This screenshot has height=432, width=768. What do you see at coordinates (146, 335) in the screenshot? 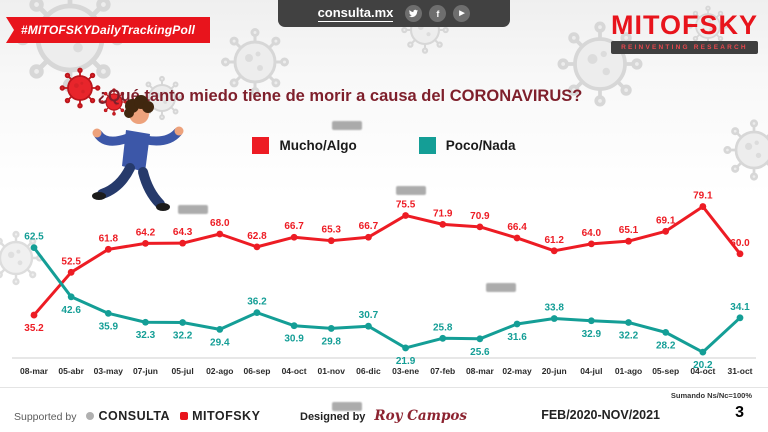
I see `svg-text: 32.3` at bounding box center [146, 335].